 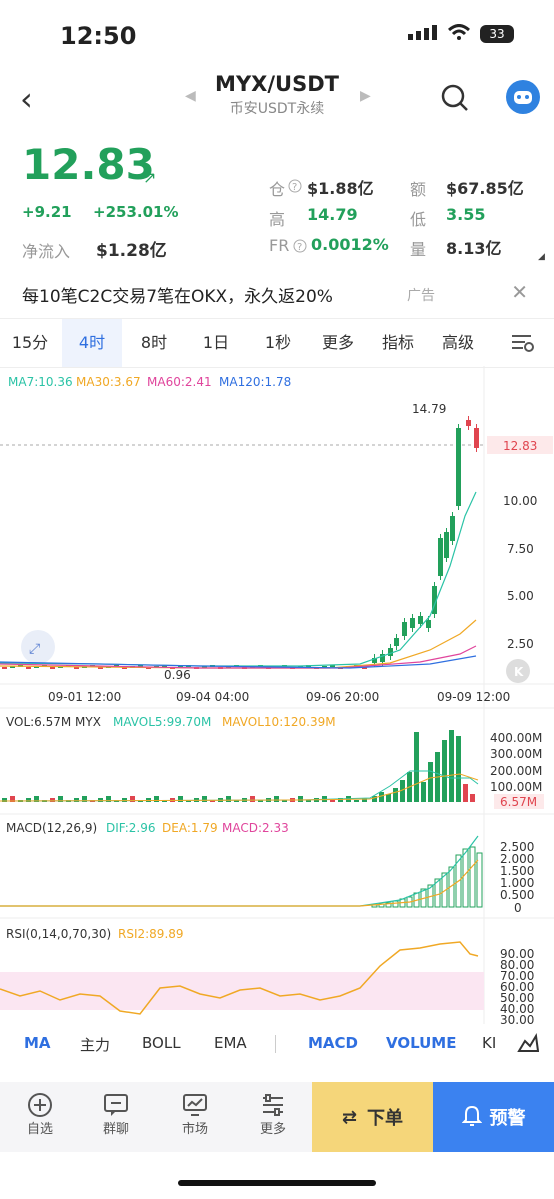 I want to click on rsi-tick: 30.00, so click(x=517, y=1019).